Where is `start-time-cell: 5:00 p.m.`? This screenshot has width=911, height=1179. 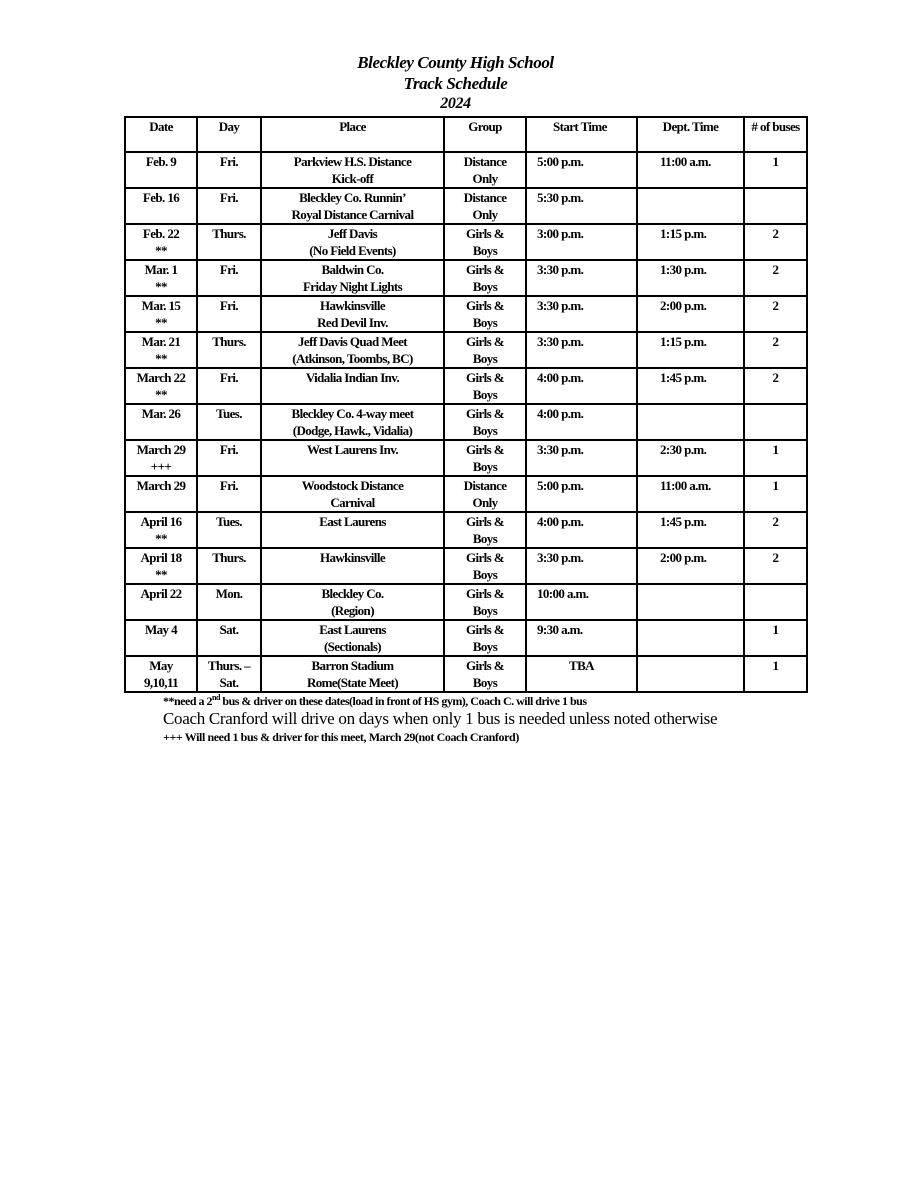
start-time-cell: 5:00 p.m. is located at coordinates (581, 494).